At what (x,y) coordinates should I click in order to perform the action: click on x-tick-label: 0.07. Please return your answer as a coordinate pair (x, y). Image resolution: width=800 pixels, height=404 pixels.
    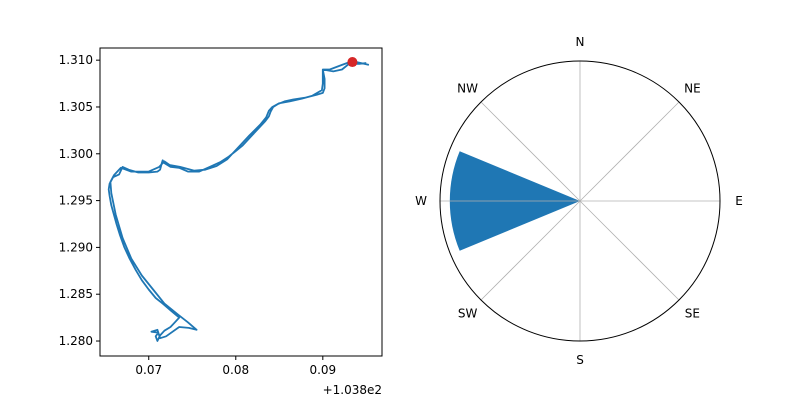
    Looking at the image, I should click on (148, 370).